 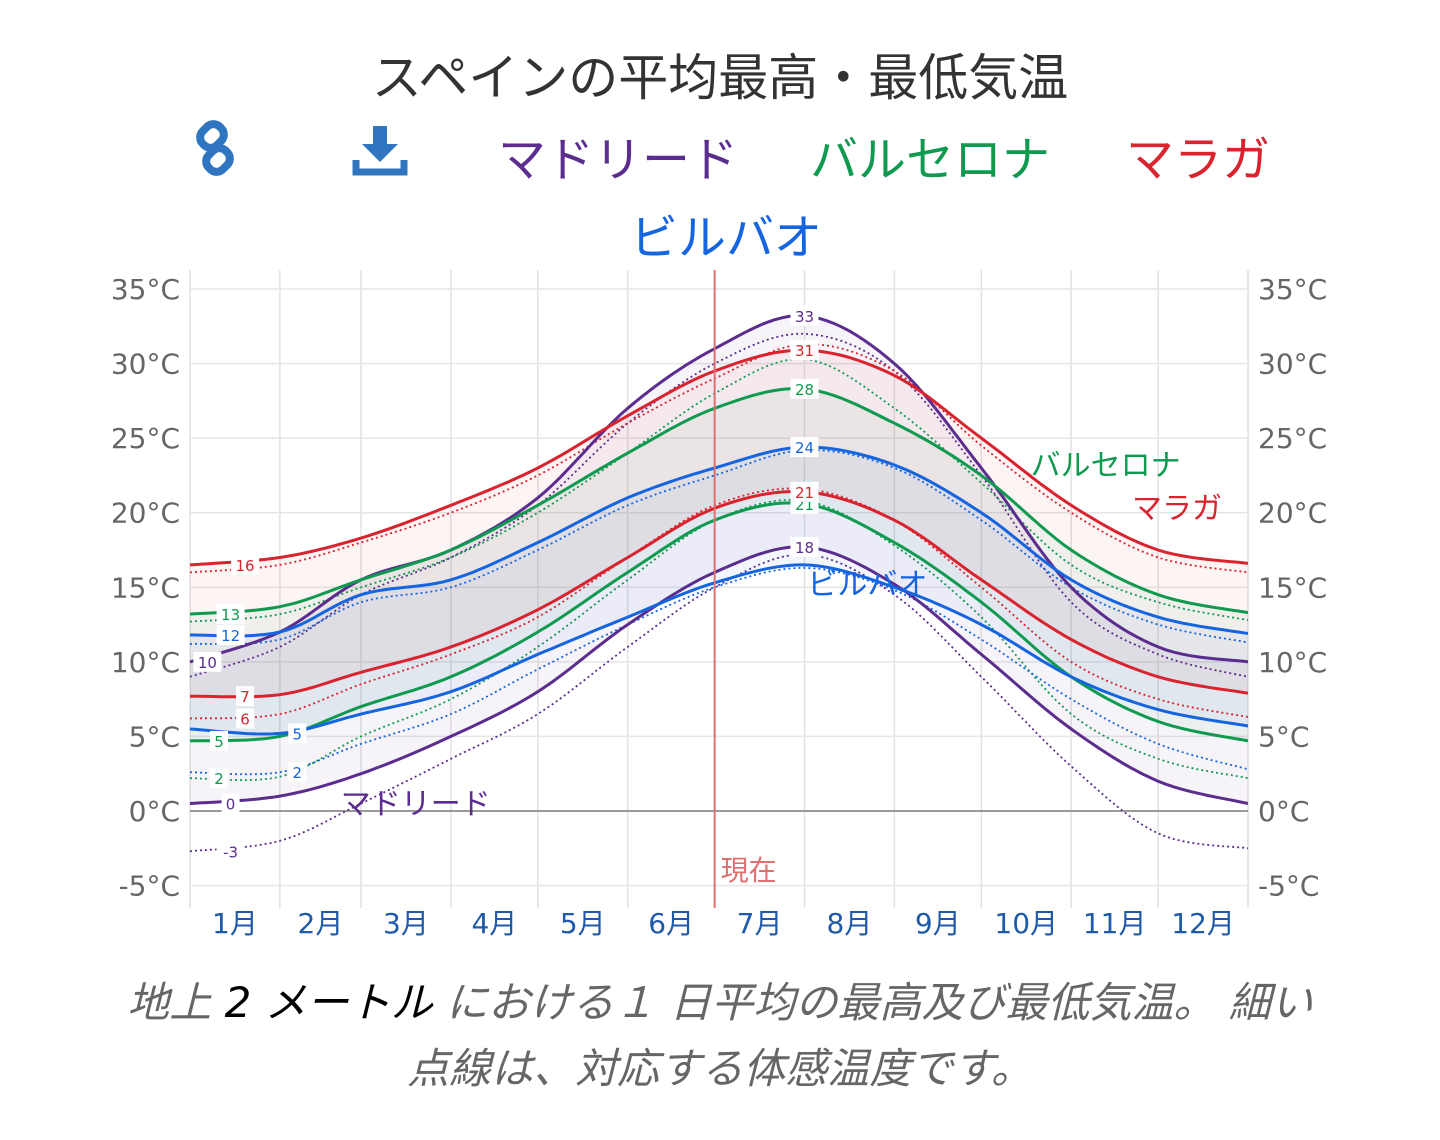 What do you see at coordinates (1292, 289) in the screenshot?
I see `y-tick-label-right: 35°C` at bounding box center [1292, 289].